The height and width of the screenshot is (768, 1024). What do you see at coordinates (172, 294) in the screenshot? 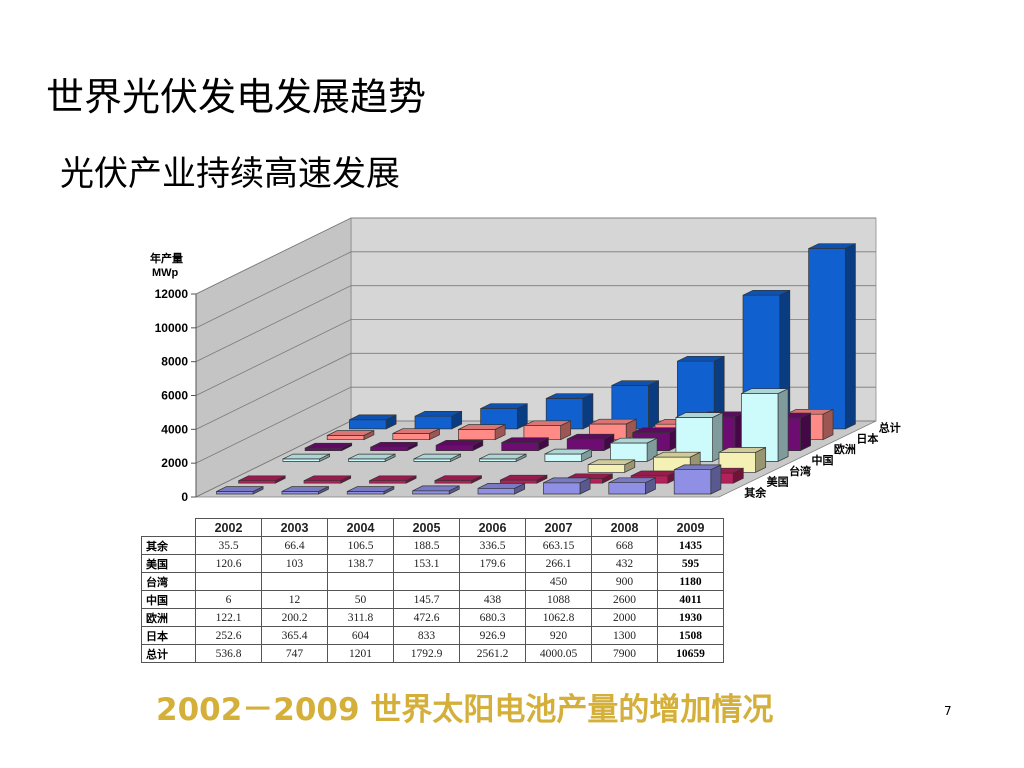
I see `y-tick-label: 12000` at bounding box center [172, 294].